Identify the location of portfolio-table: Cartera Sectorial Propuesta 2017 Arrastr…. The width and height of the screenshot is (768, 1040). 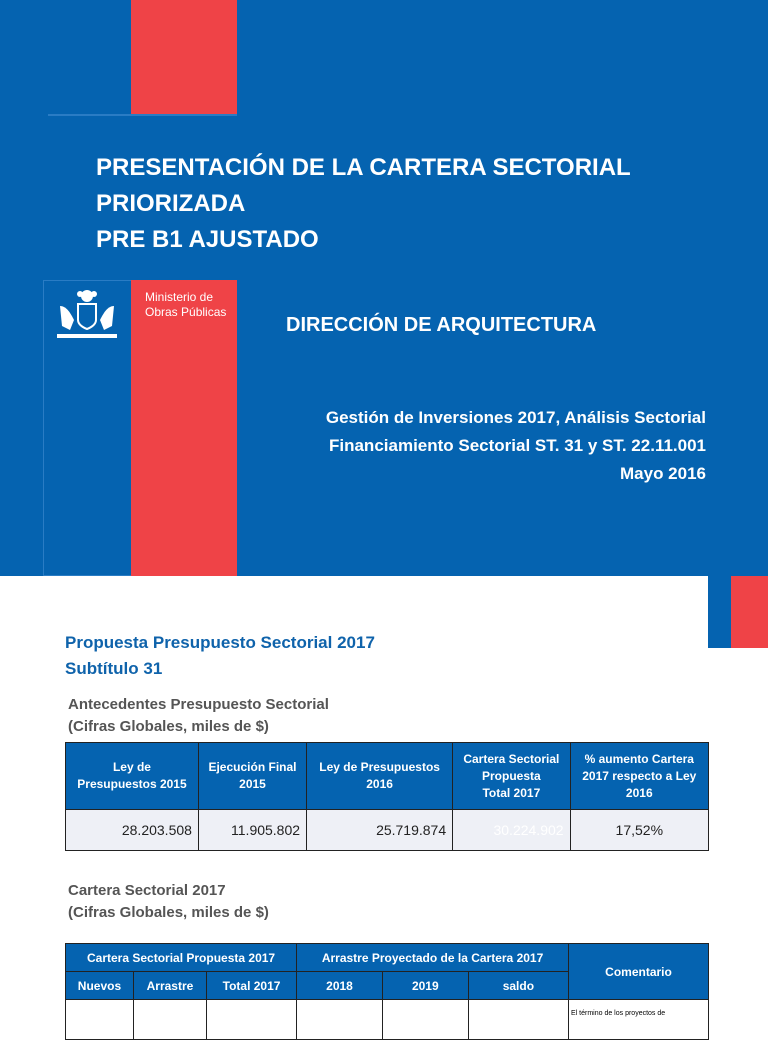
(386, 991).